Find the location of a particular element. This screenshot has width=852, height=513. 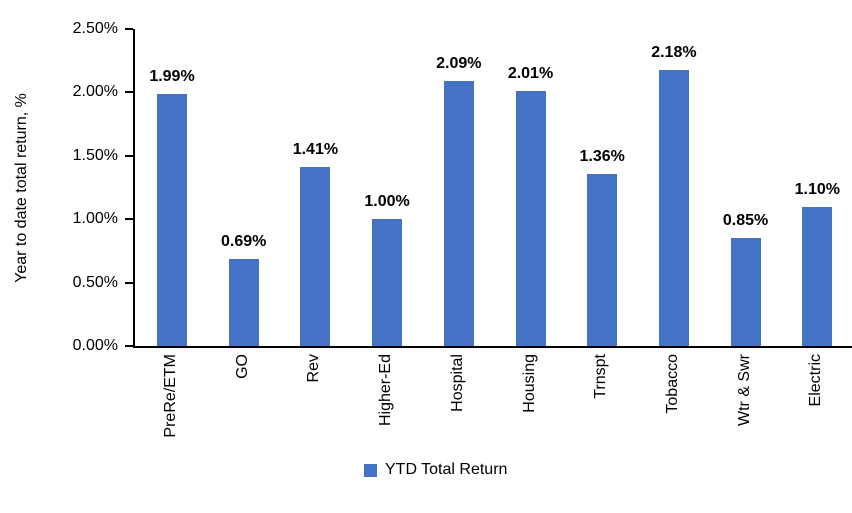

bar-housing is located at coordinates (530, 218).